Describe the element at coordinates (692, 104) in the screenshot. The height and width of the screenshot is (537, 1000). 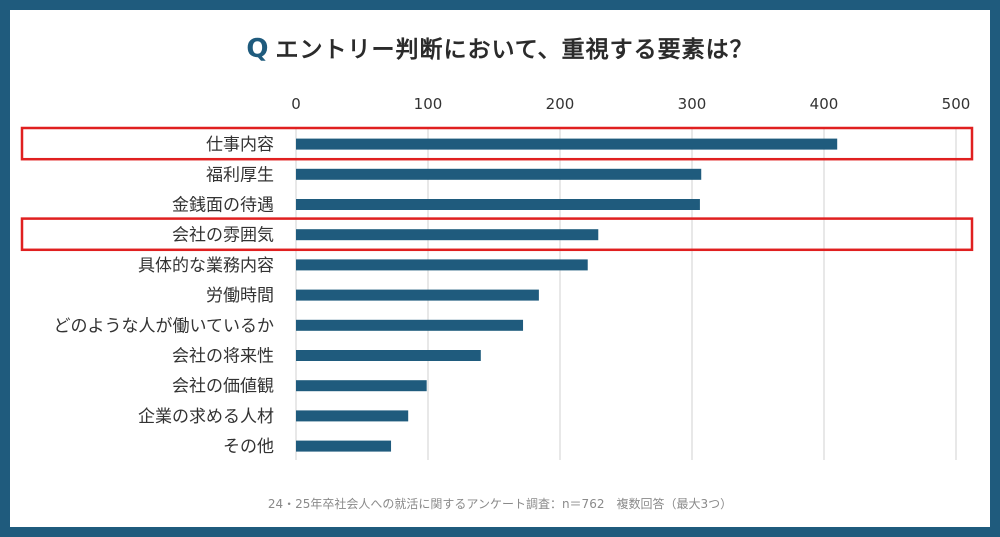
I see `x-tick-label: 300` at that location.